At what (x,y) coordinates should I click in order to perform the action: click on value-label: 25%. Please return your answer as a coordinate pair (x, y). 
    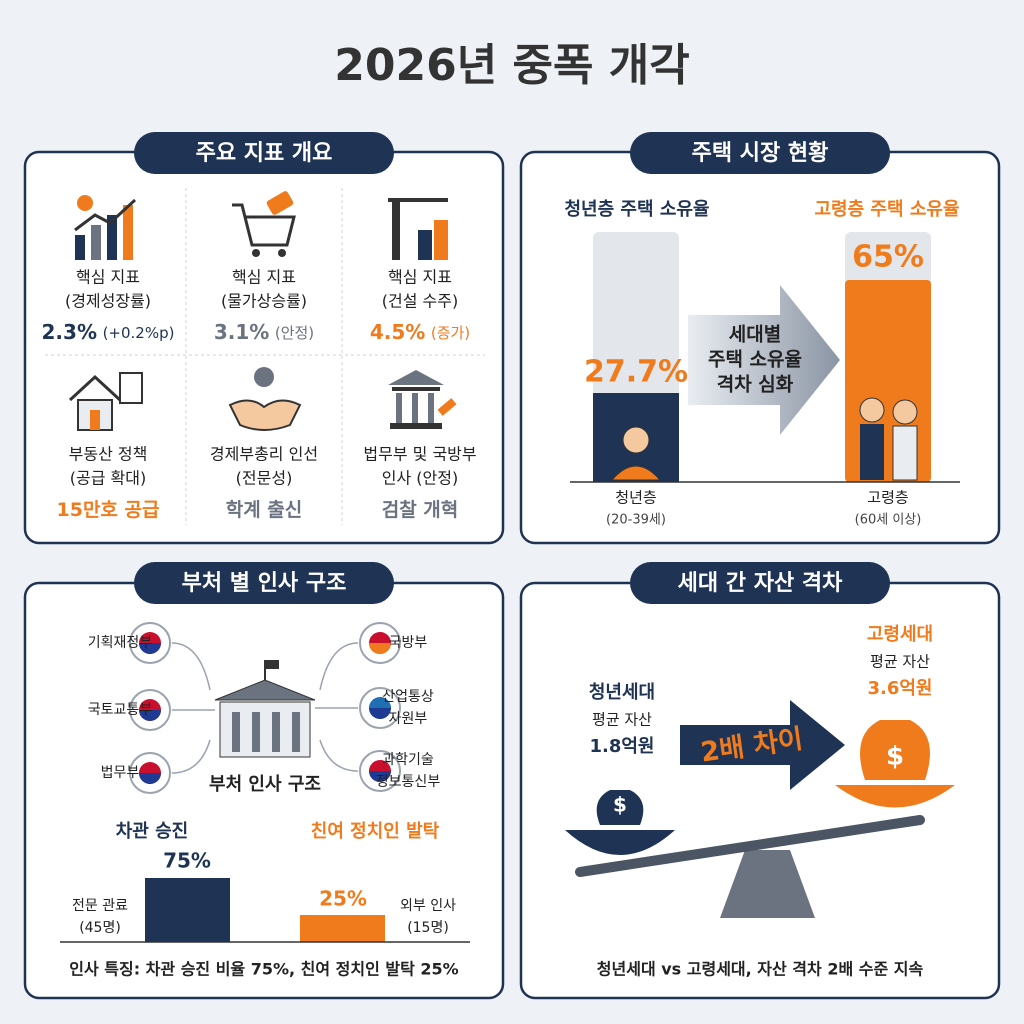
    Looking at the image, I should click on (343, 899).